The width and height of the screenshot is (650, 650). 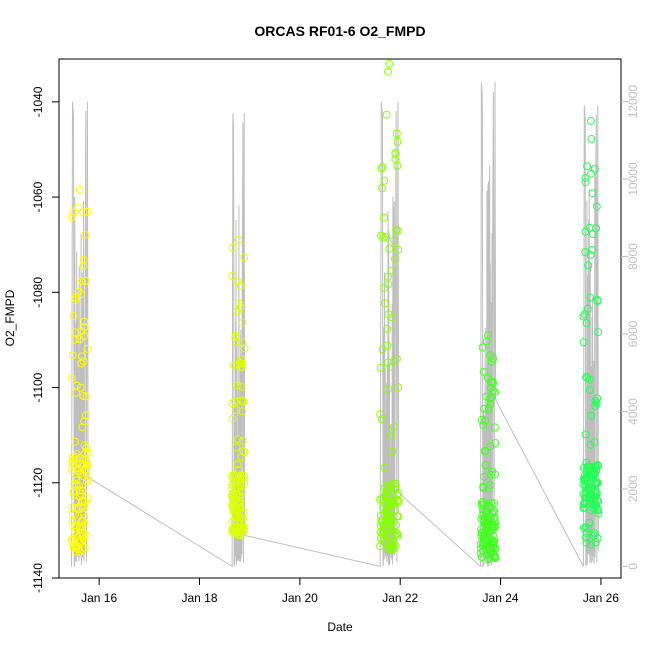 What do you see at coordinates (400, 598) in the screenshot?
I see `x-tick-label: Jan 22` at bounding box center [400, 598].